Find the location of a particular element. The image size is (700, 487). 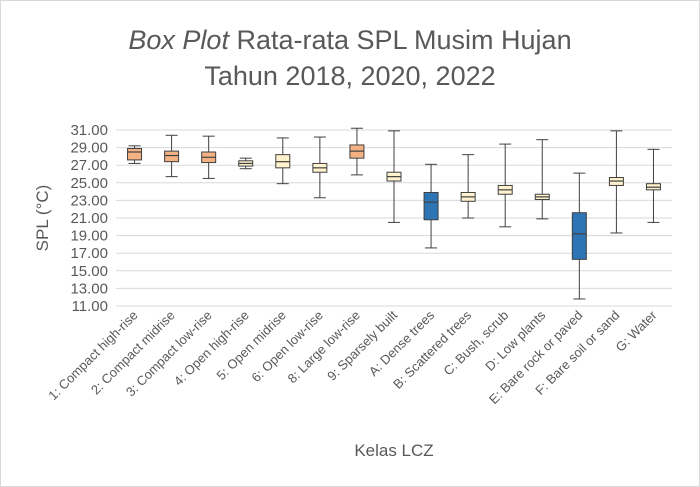

y-tick-label: 31.00 is located at coordinates (89, 130).